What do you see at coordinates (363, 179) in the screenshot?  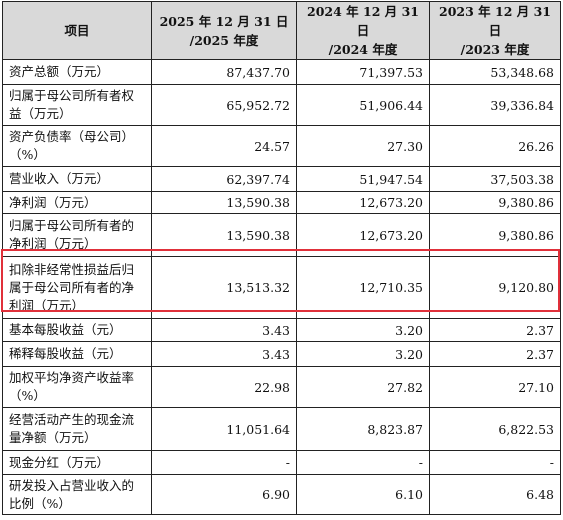 I see `value-2024: 51,947.54` at bounding box center [363, 179].